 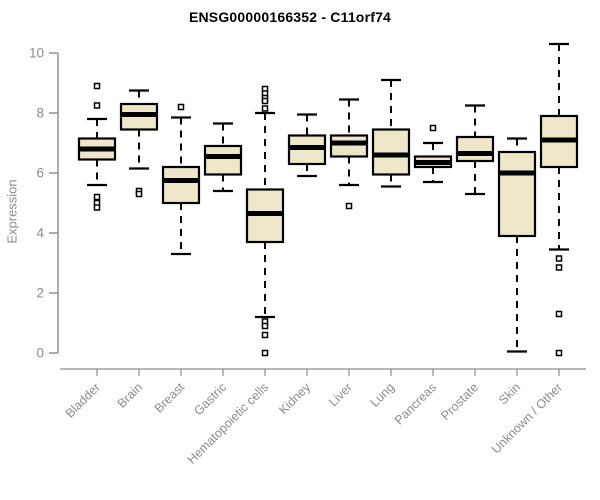 What do you see at coordinates (340, 394) in the screenshot?
I see `x-category-label: Liver` at bounding box center [340, 394].